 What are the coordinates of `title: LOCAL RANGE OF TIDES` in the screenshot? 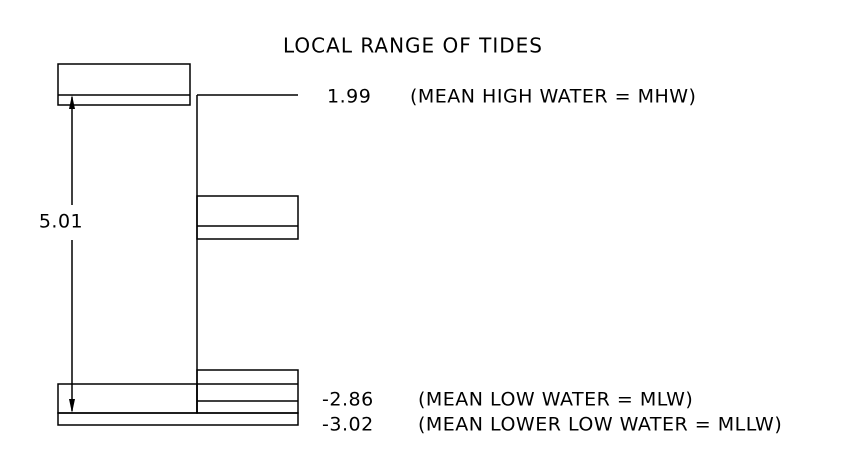 It's located at (413, 46).